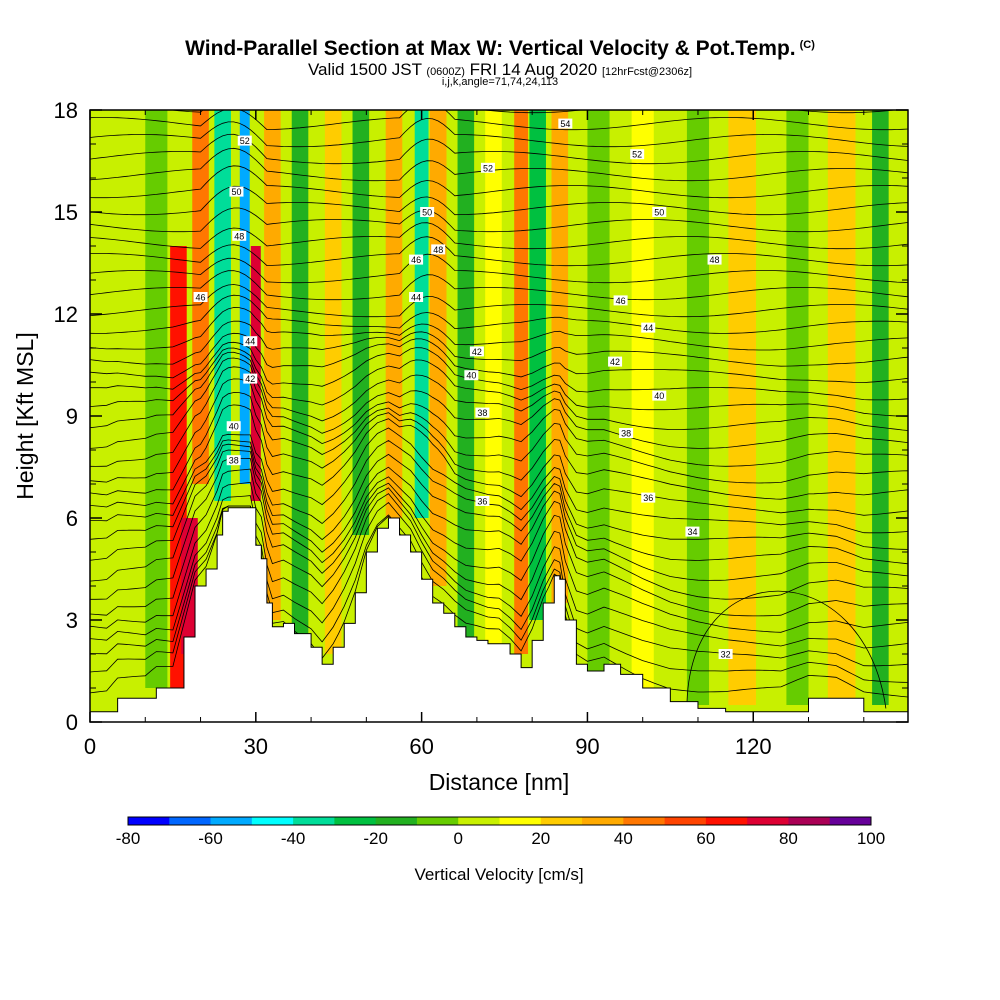 This screenshot has height=1000, width=1000. What do you see at coordinates (648, 328) in the screenshot?
I see `contour-label: 44` at bounding box center [648, 328].